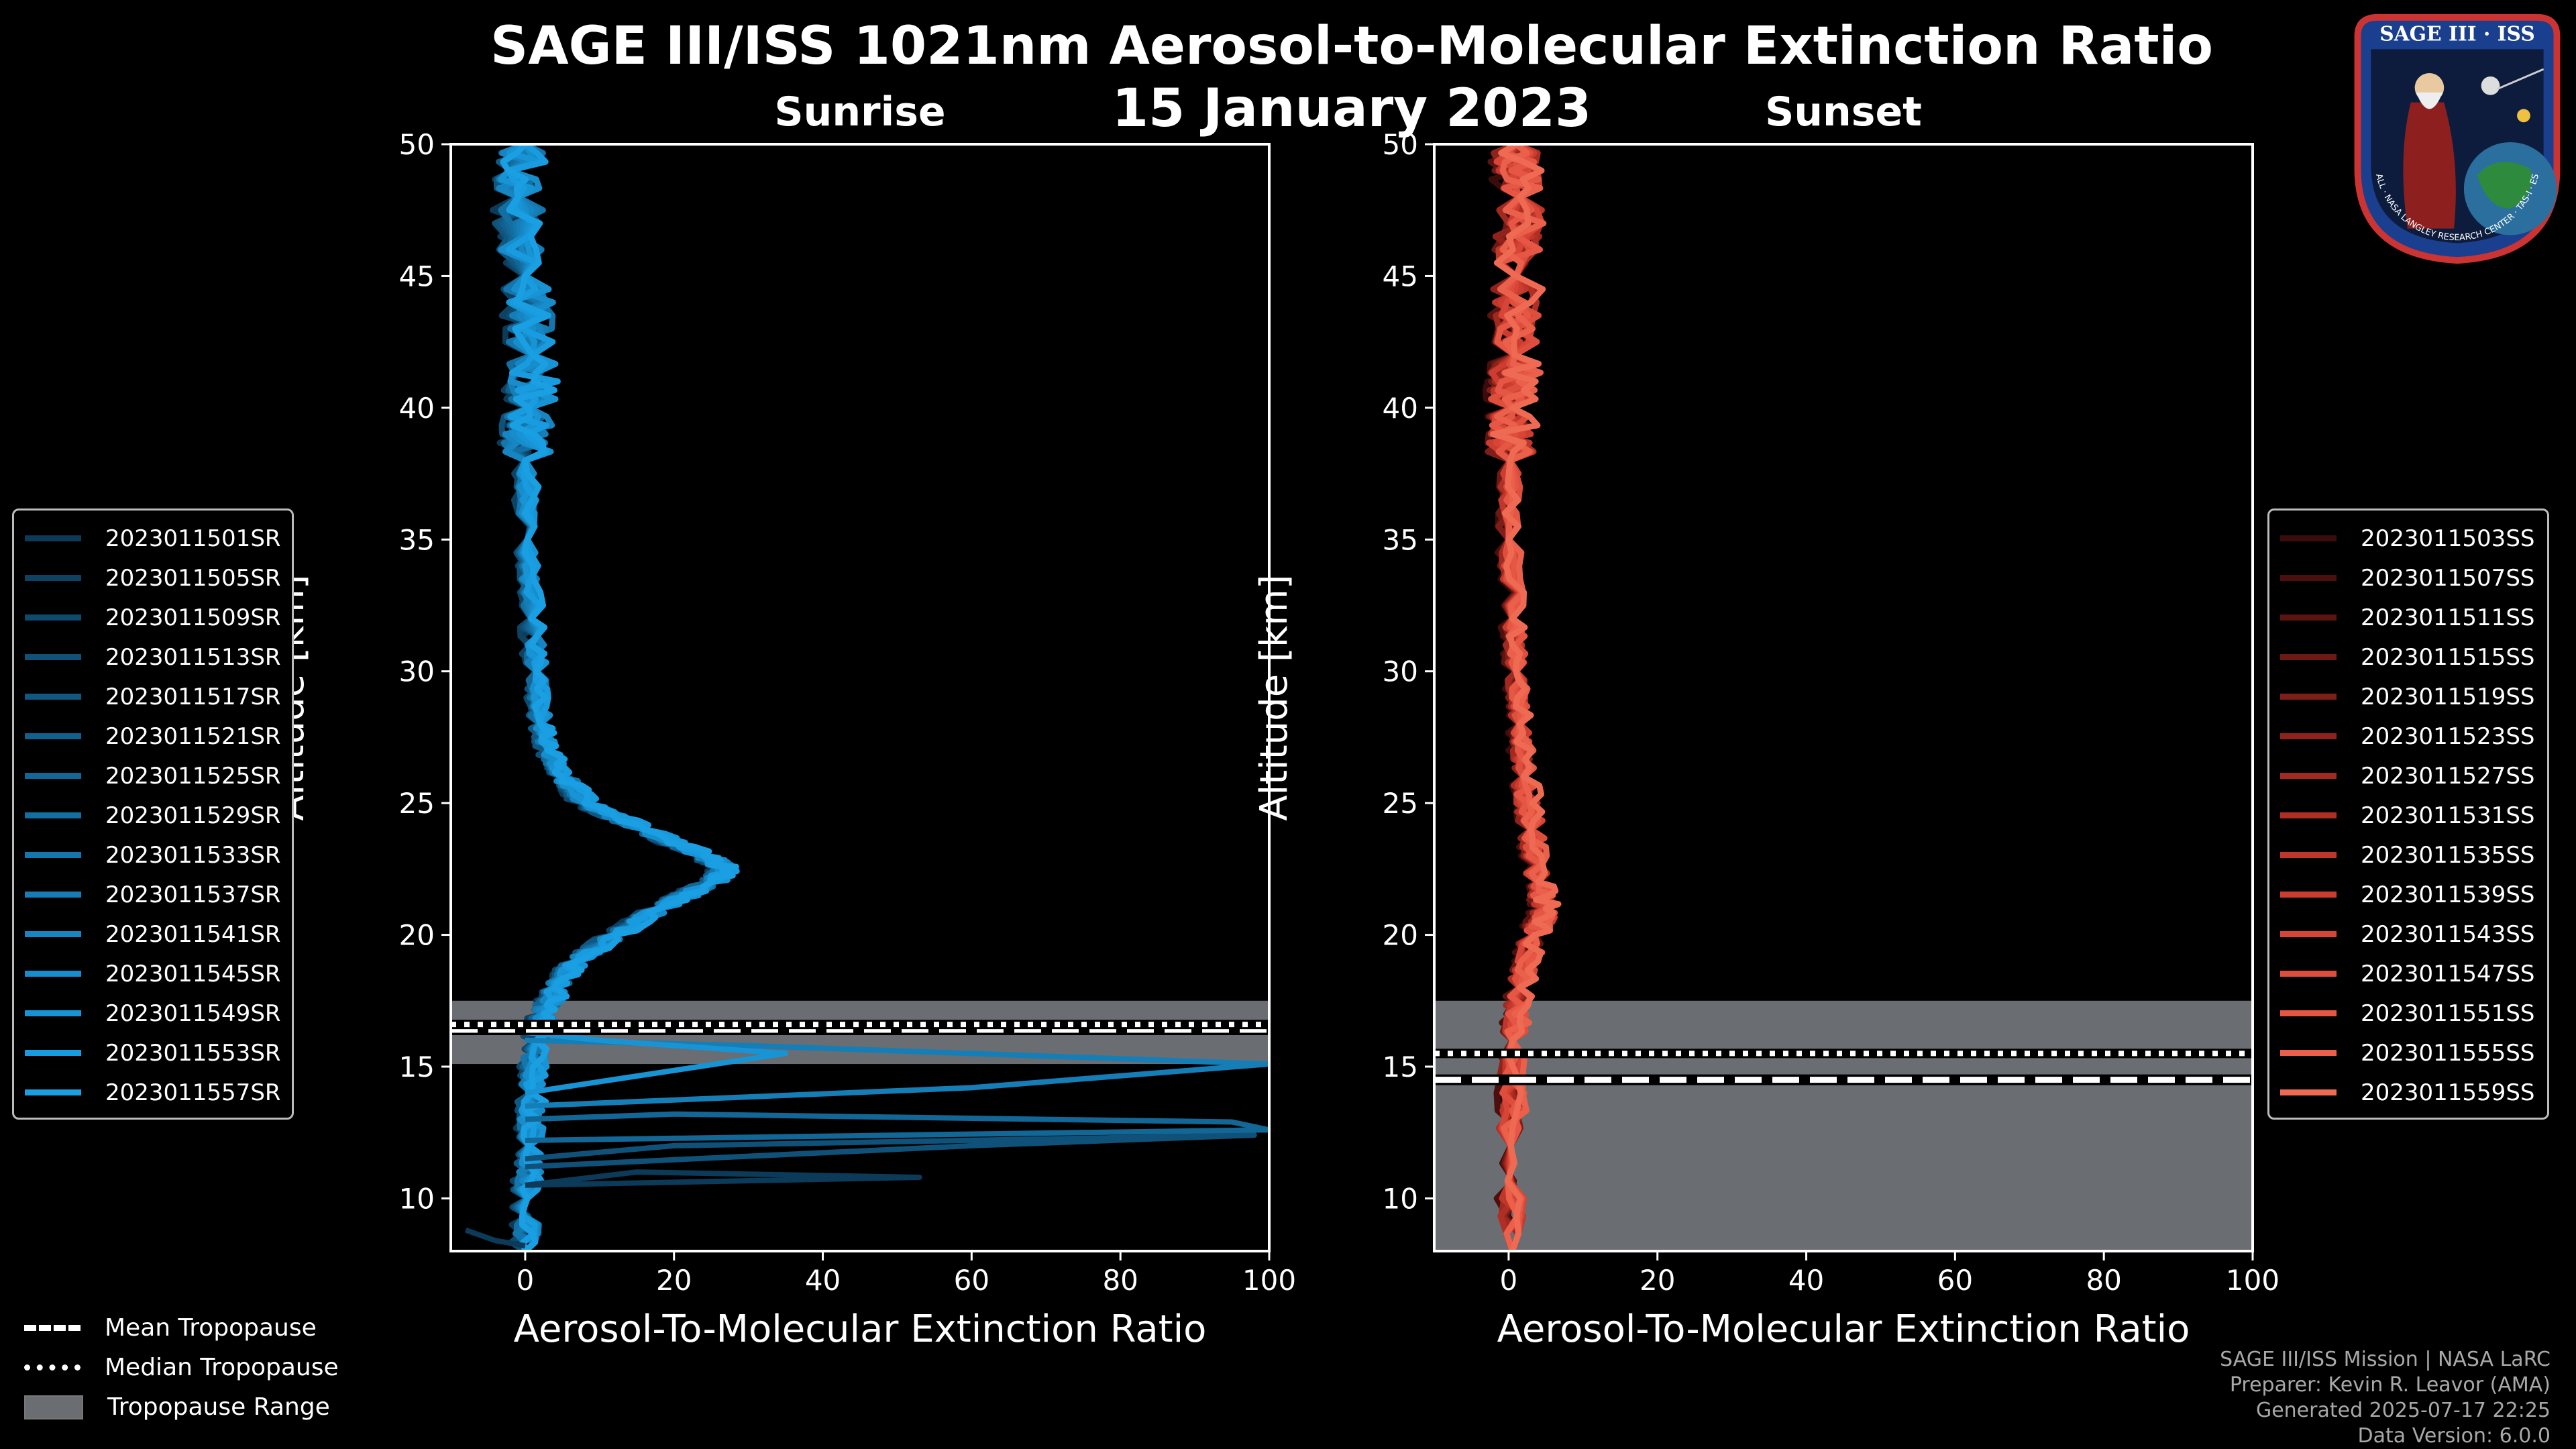 This screenshot has height=1449, width=2576. What do you see at coordinates (193, 736) in the screenshot?
I see `legend-label: 2023011521SR` at bounding box center [193, 736].